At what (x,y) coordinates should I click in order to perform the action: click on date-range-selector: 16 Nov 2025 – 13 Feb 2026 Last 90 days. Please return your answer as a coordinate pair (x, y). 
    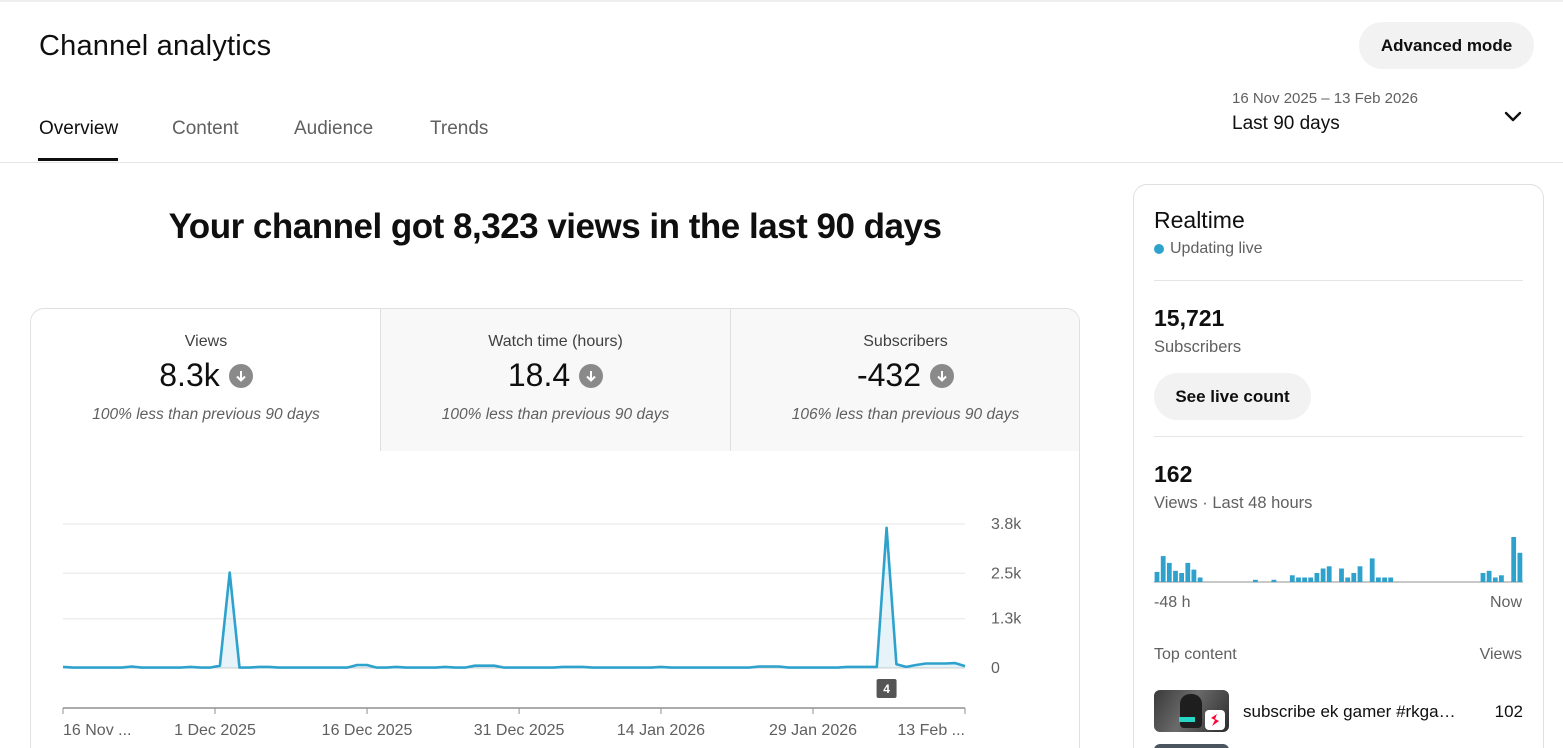
    Looking at the image, I should click on (1325, 112).